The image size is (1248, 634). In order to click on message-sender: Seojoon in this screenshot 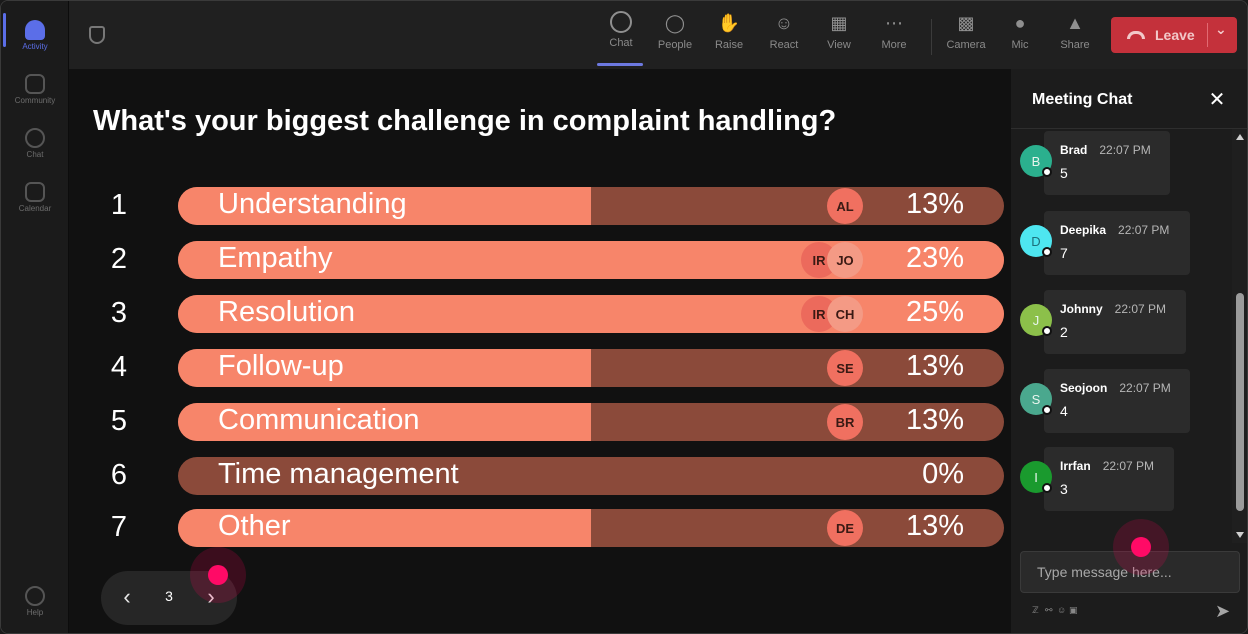, I will do `click(1084, 388)`.